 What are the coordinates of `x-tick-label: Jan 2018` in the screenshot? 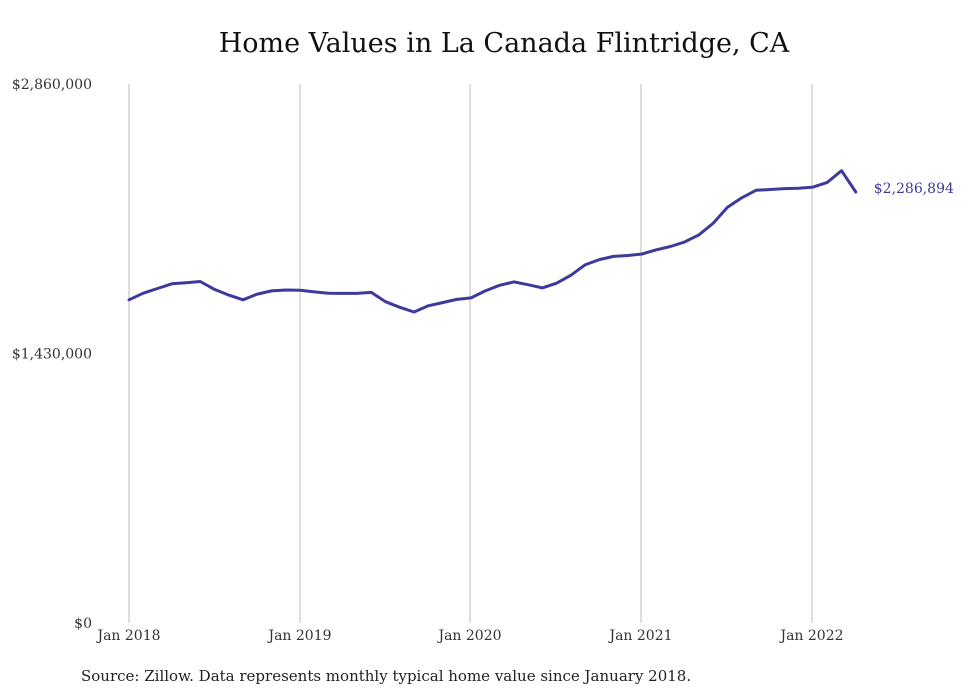 It's located at (127, 636).